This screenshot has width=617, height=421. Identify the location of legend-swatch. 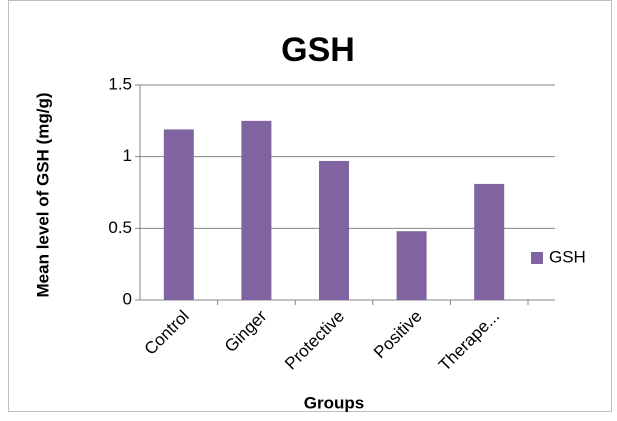
(537, 258).